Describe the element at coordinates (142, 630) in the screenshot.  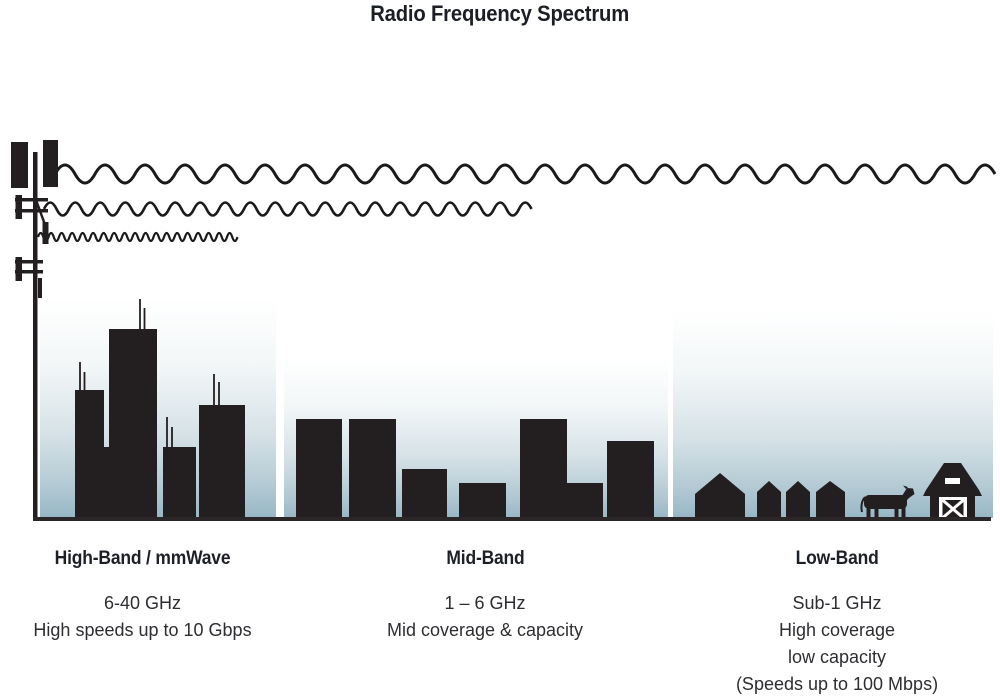
I see `band-description: High speeds up to 10 Gbps` at that location.